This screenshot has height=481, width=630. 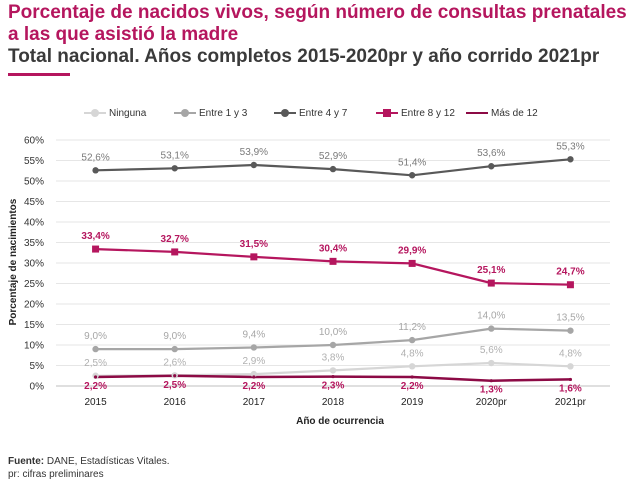 I want to click on data-label: 2,6%, so click(x=174, y=362).